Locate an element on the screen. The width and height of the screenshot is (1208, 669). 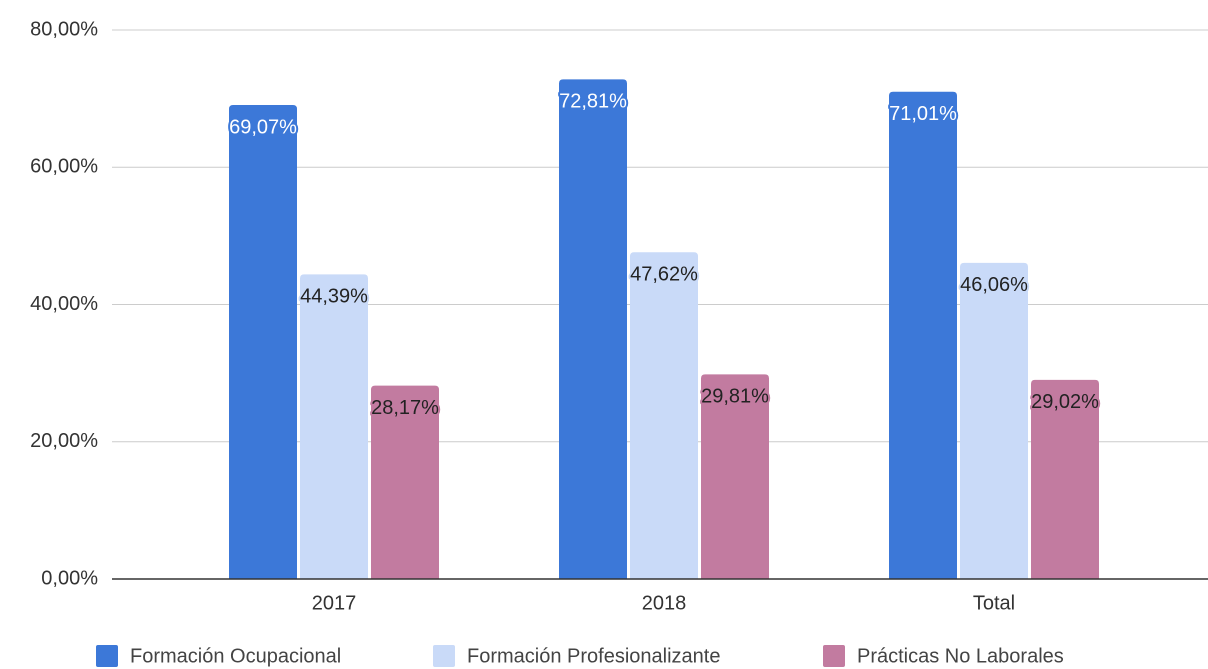
legend-label: Formación Profesionalizante is located at coordinates (593, 656).